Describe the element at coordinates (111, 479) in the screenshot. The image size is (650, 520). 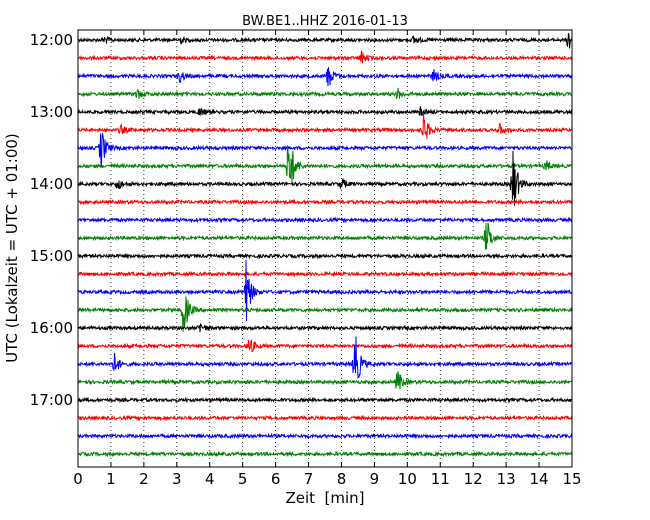
I see `x-tick-label: 1` at that location.